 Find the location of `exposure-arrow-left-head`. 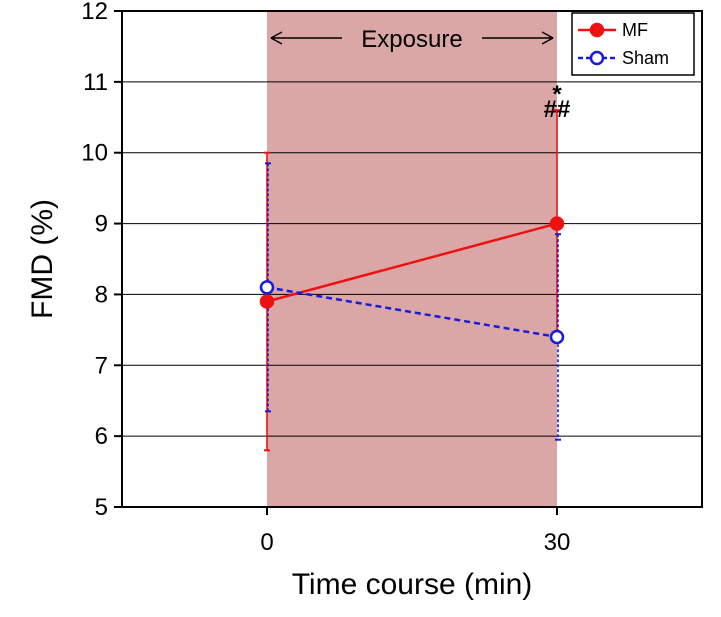

exposure-arrow-left-head is located at coordinates (276, 38).